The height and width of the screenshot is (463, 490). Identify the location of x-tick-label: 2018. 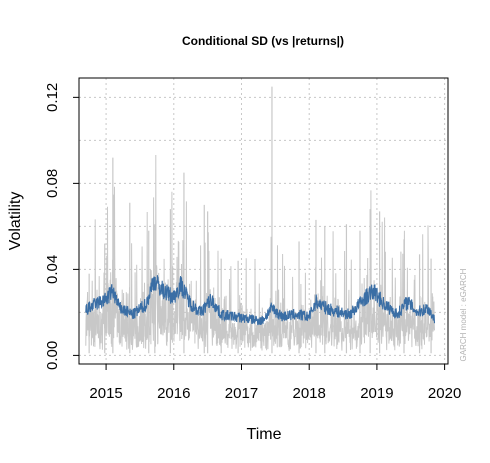
(309, 393).